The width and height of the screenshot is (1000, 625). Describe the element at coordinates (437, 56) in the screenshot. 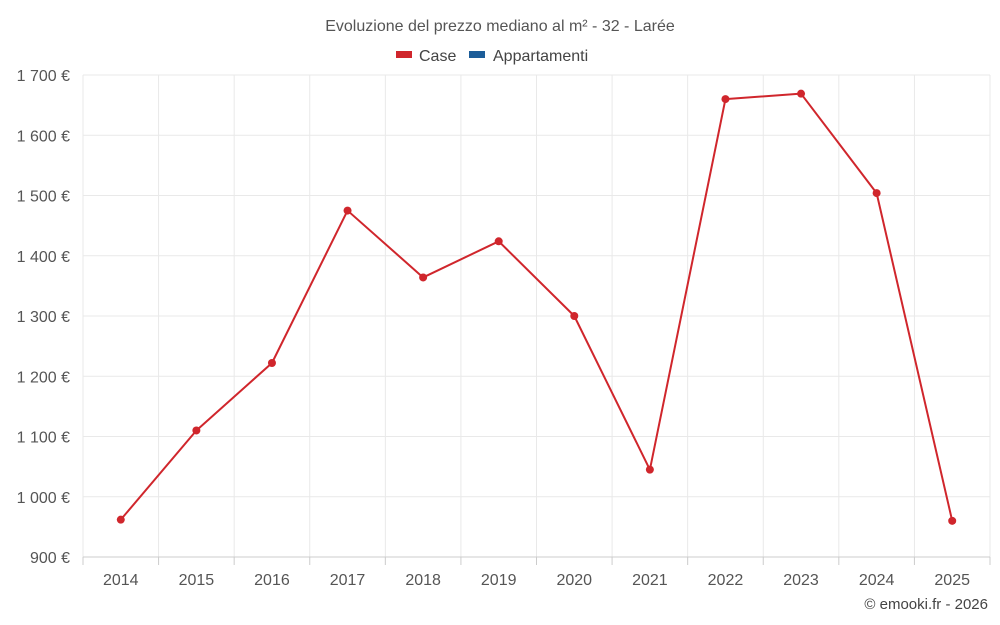

I see `legend-label-case: Case` at that location.